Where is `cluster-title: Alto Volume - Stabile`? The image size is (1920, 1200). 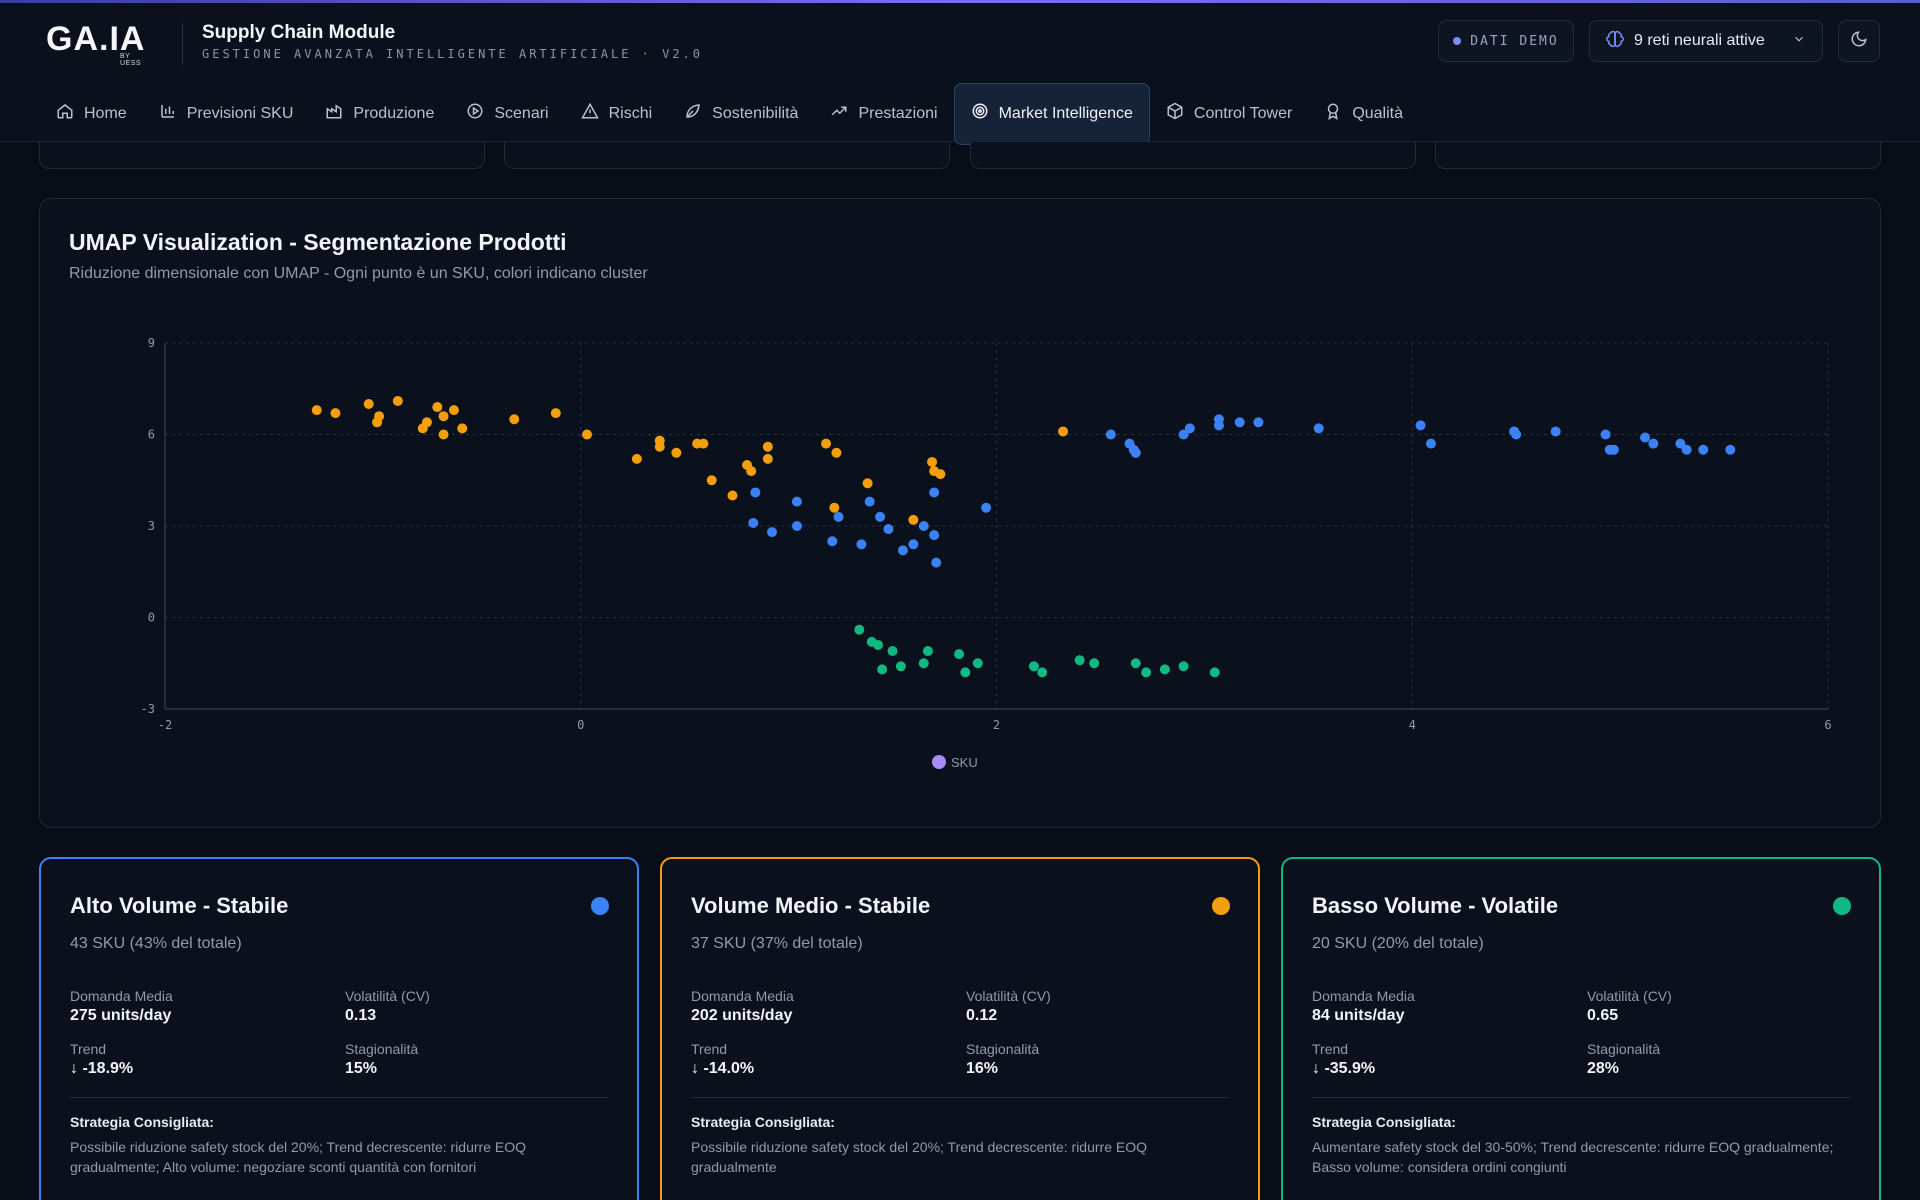
cluster-title: Alto Volume - Stabile is located at coordinates (179, 905).